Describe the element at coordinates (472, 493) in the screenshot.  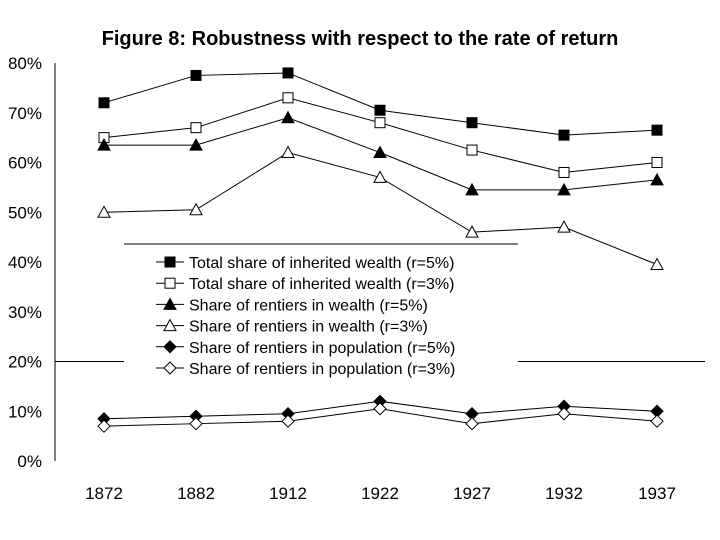
I see `x-tick-label: 1927` at that location.